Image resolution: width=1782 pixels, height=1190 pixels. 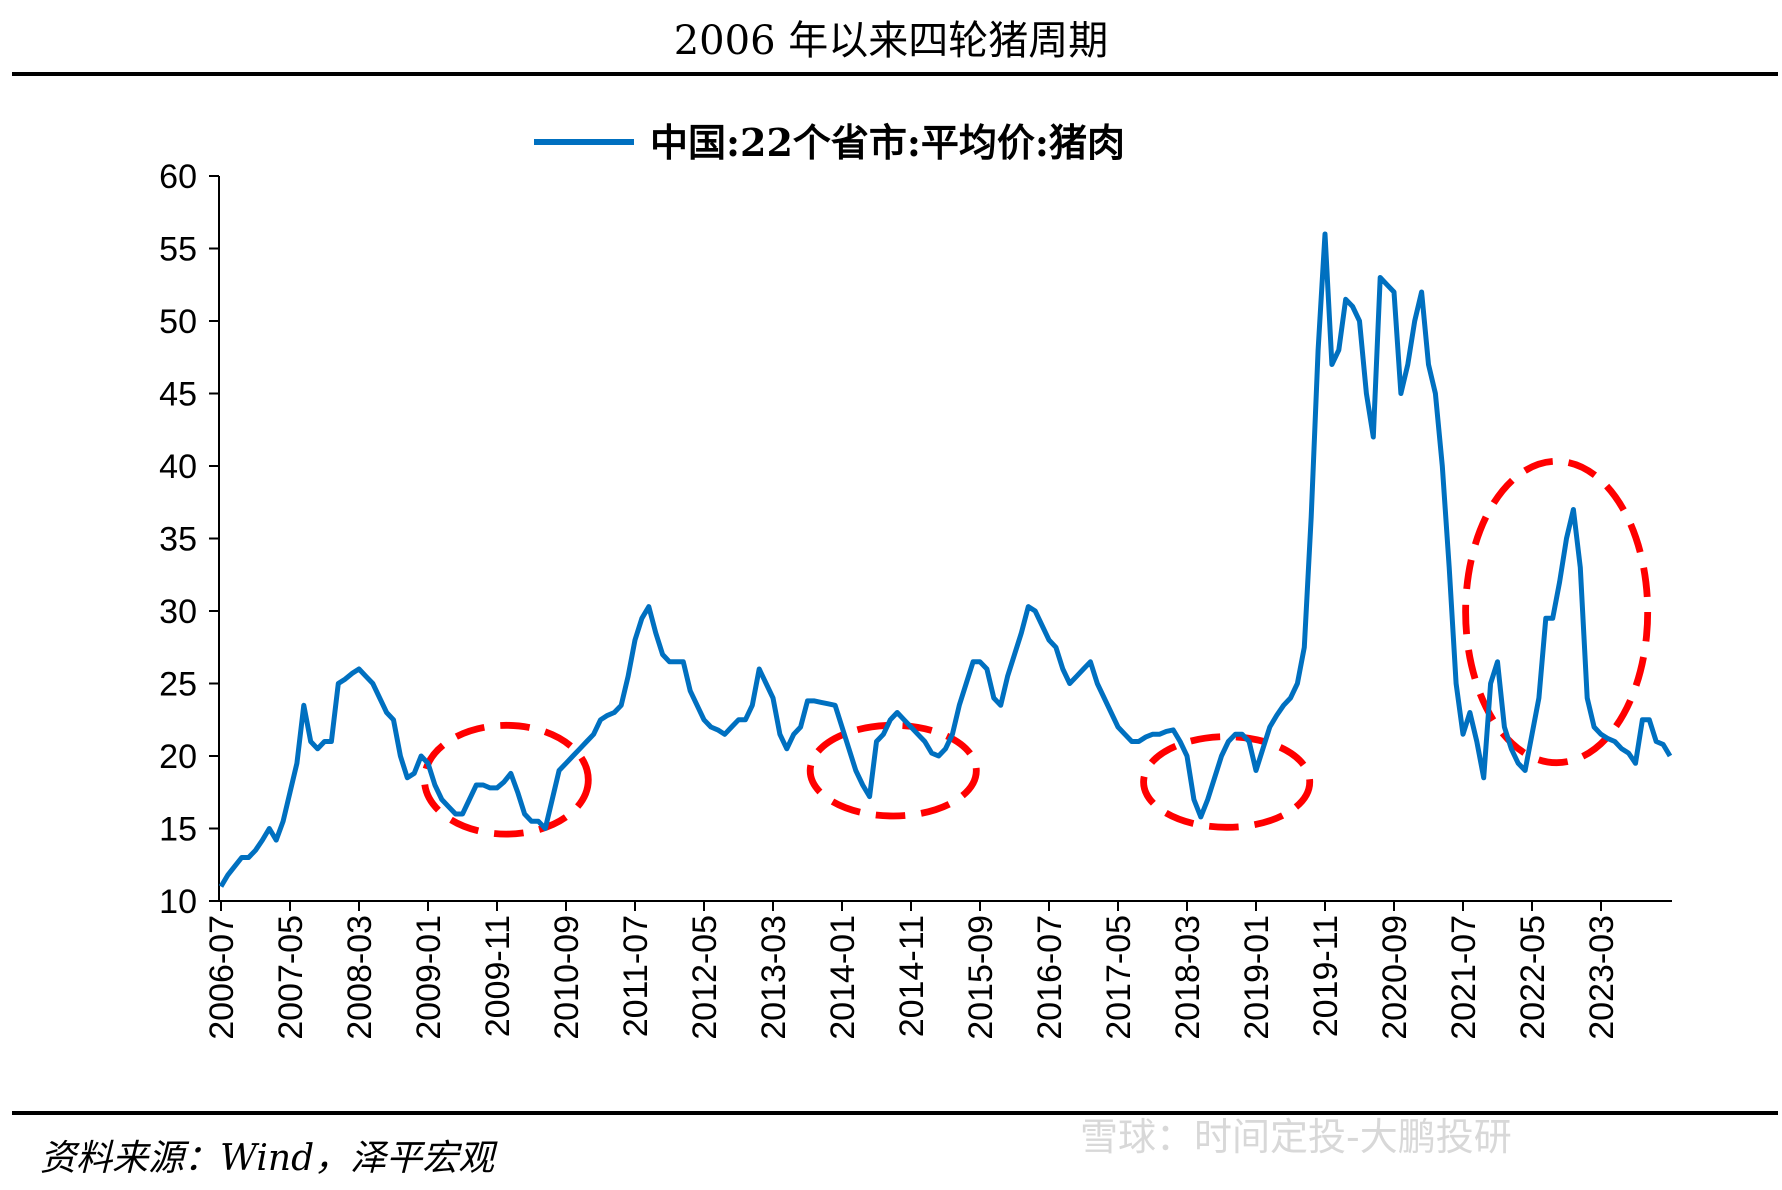 What do you see at coordinates (178, 830) in the screenshot?
I see `y-tick-label: 15` at bounding box center [178, 830].